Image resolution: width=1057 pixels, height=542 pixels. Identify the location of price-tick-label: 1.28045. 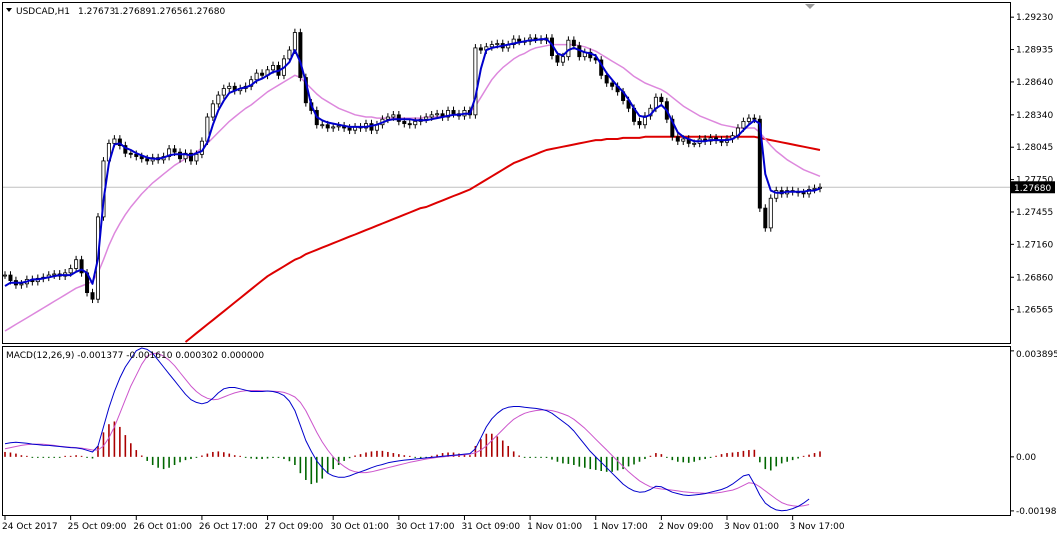
(1034, 148).